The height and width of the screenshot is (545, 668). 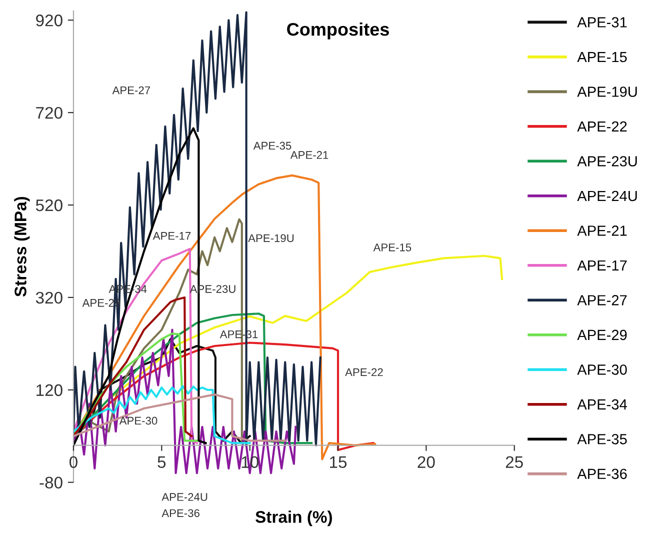 I want to click on y-tick-label: 520, so click(x=49, y=205).